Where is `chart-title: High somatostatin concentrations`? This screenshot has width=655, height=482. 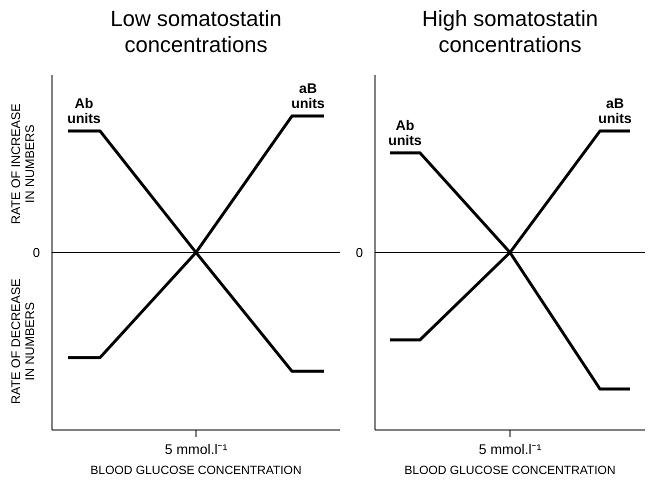
chart-title: High somatostatin concentrations is located at coordinates (510, 31).